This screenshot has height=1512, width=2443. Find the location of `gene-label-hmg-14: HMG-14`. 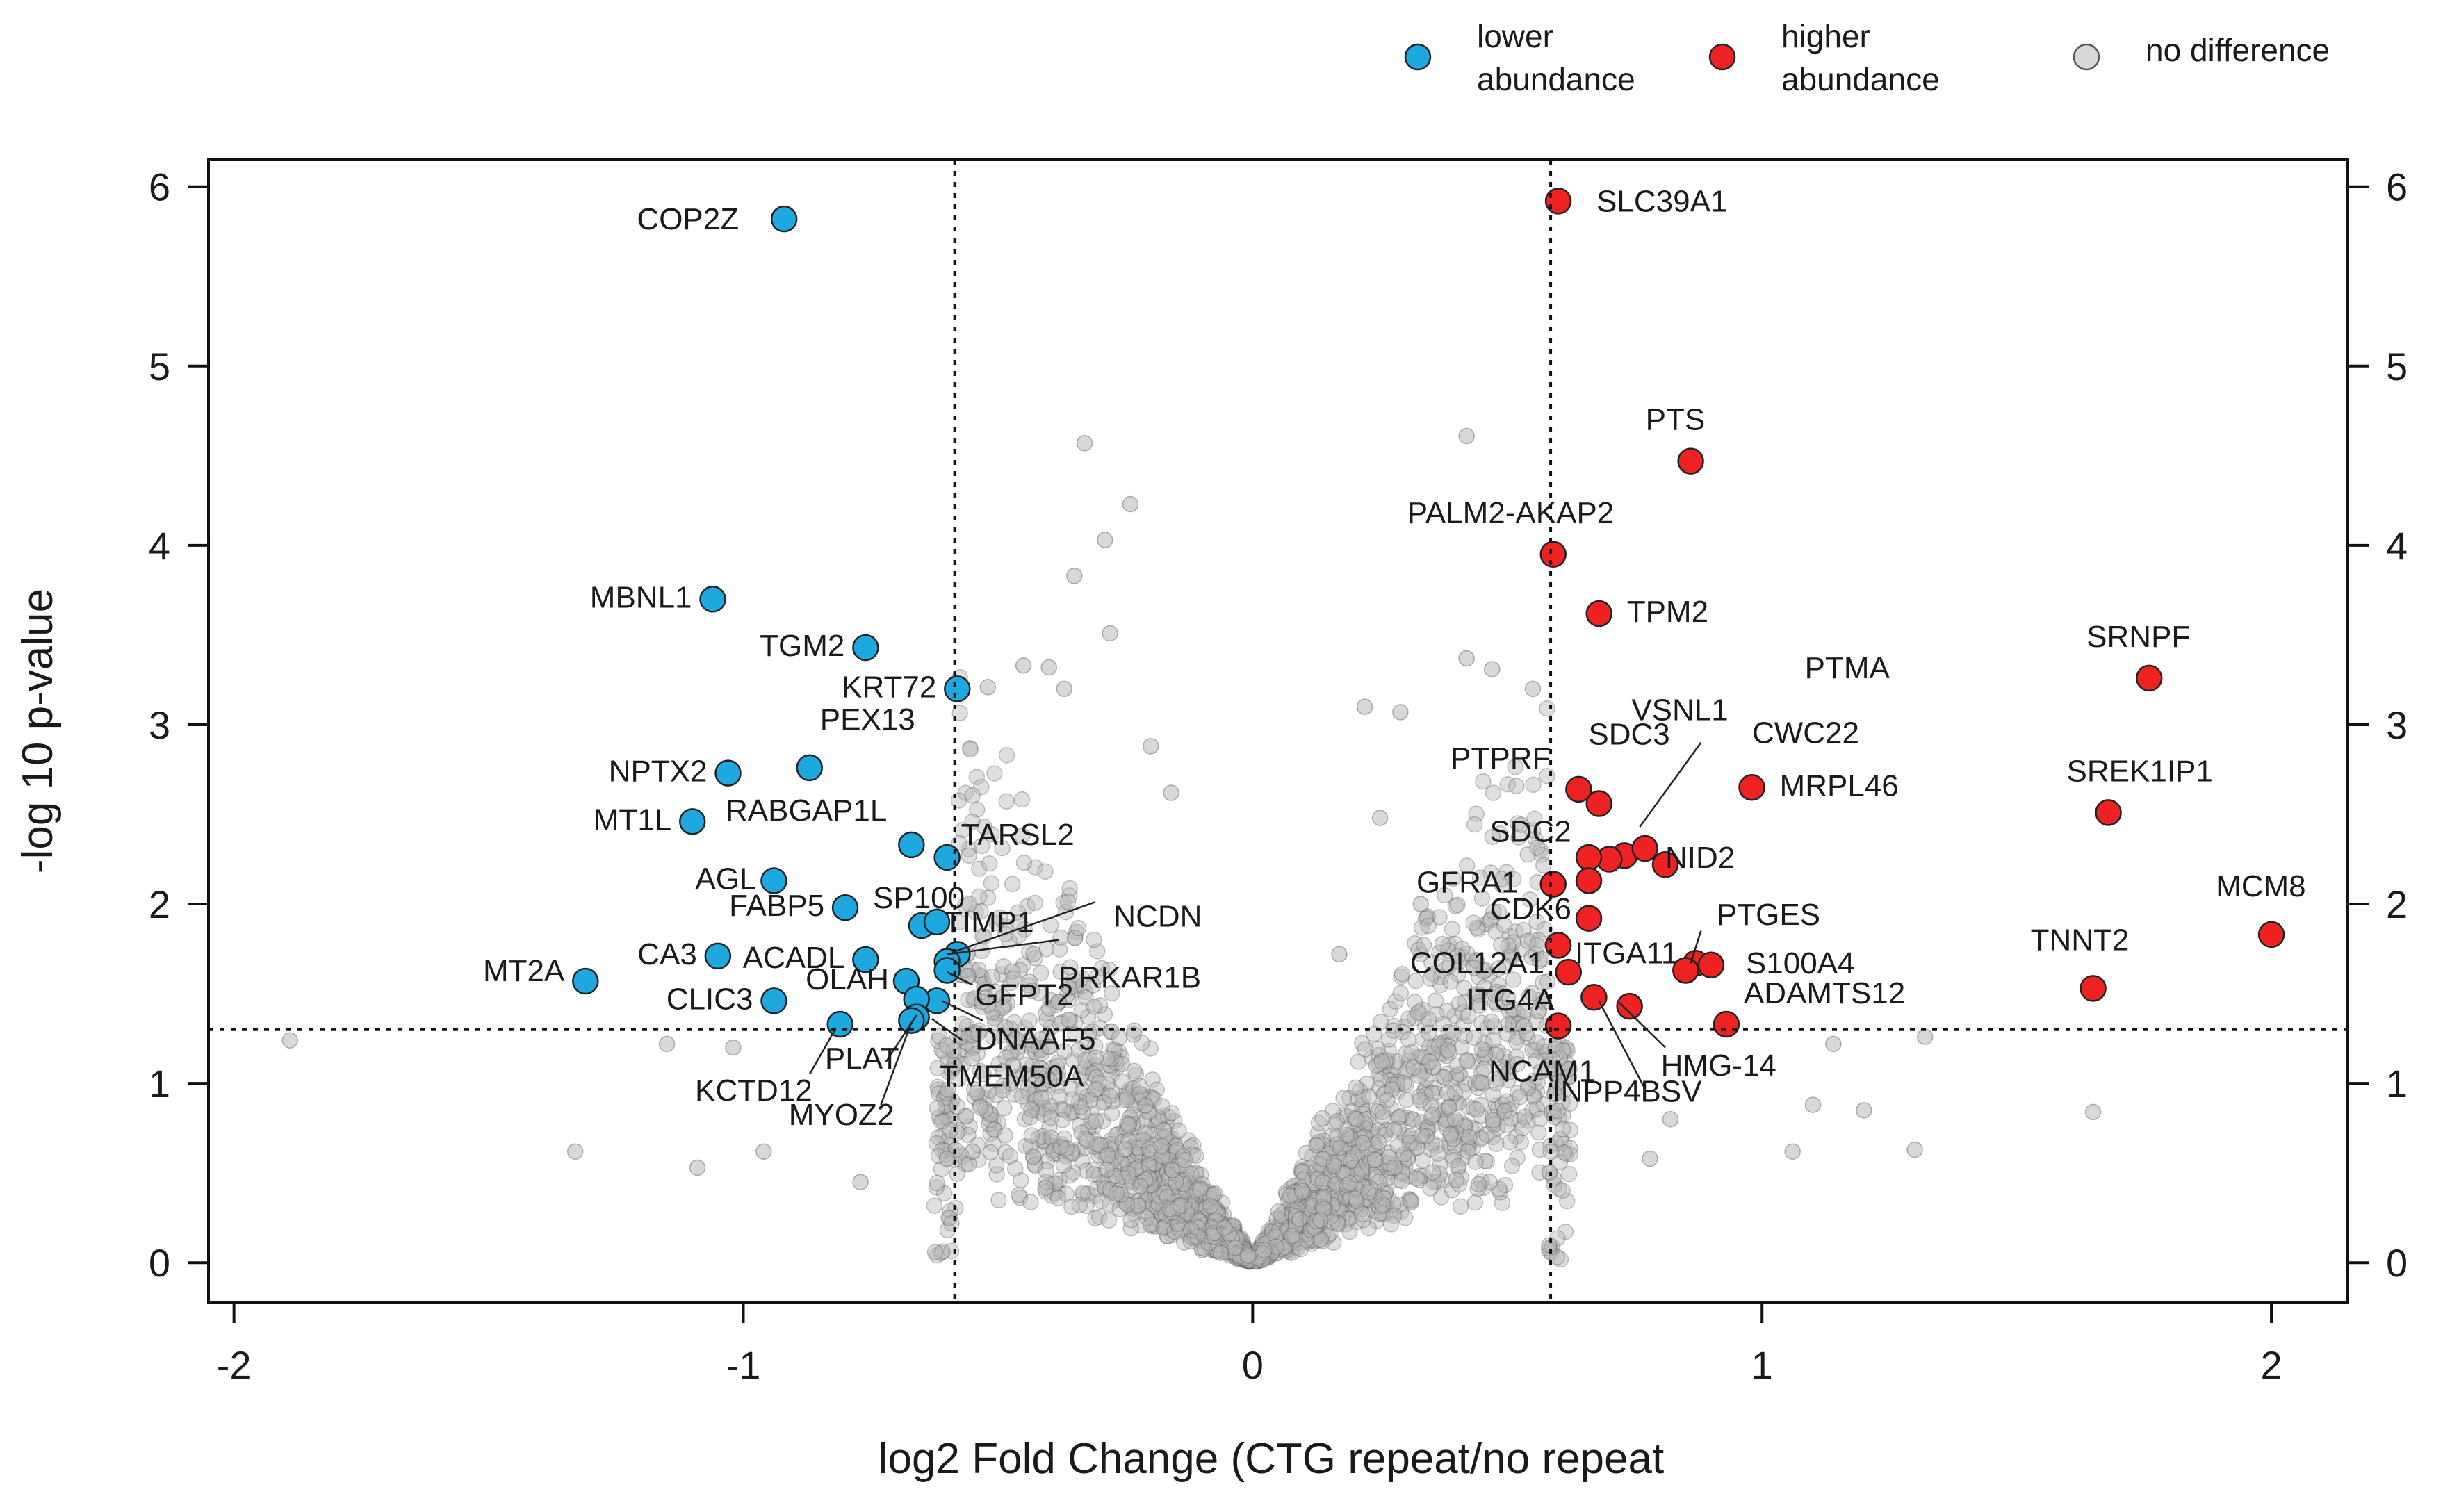

gene-label-hmg-14: HMG-14 is located at coordinates (1718, 1066).